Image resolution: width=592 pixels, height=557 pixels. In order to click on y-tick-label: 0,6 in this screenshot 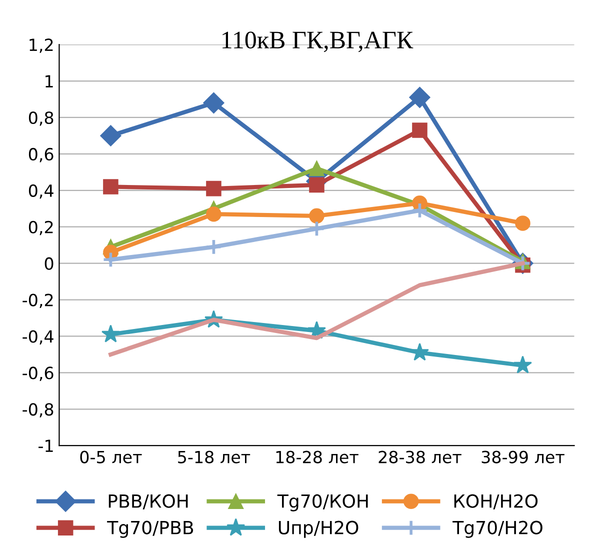, I will do `click(41, 155)`.